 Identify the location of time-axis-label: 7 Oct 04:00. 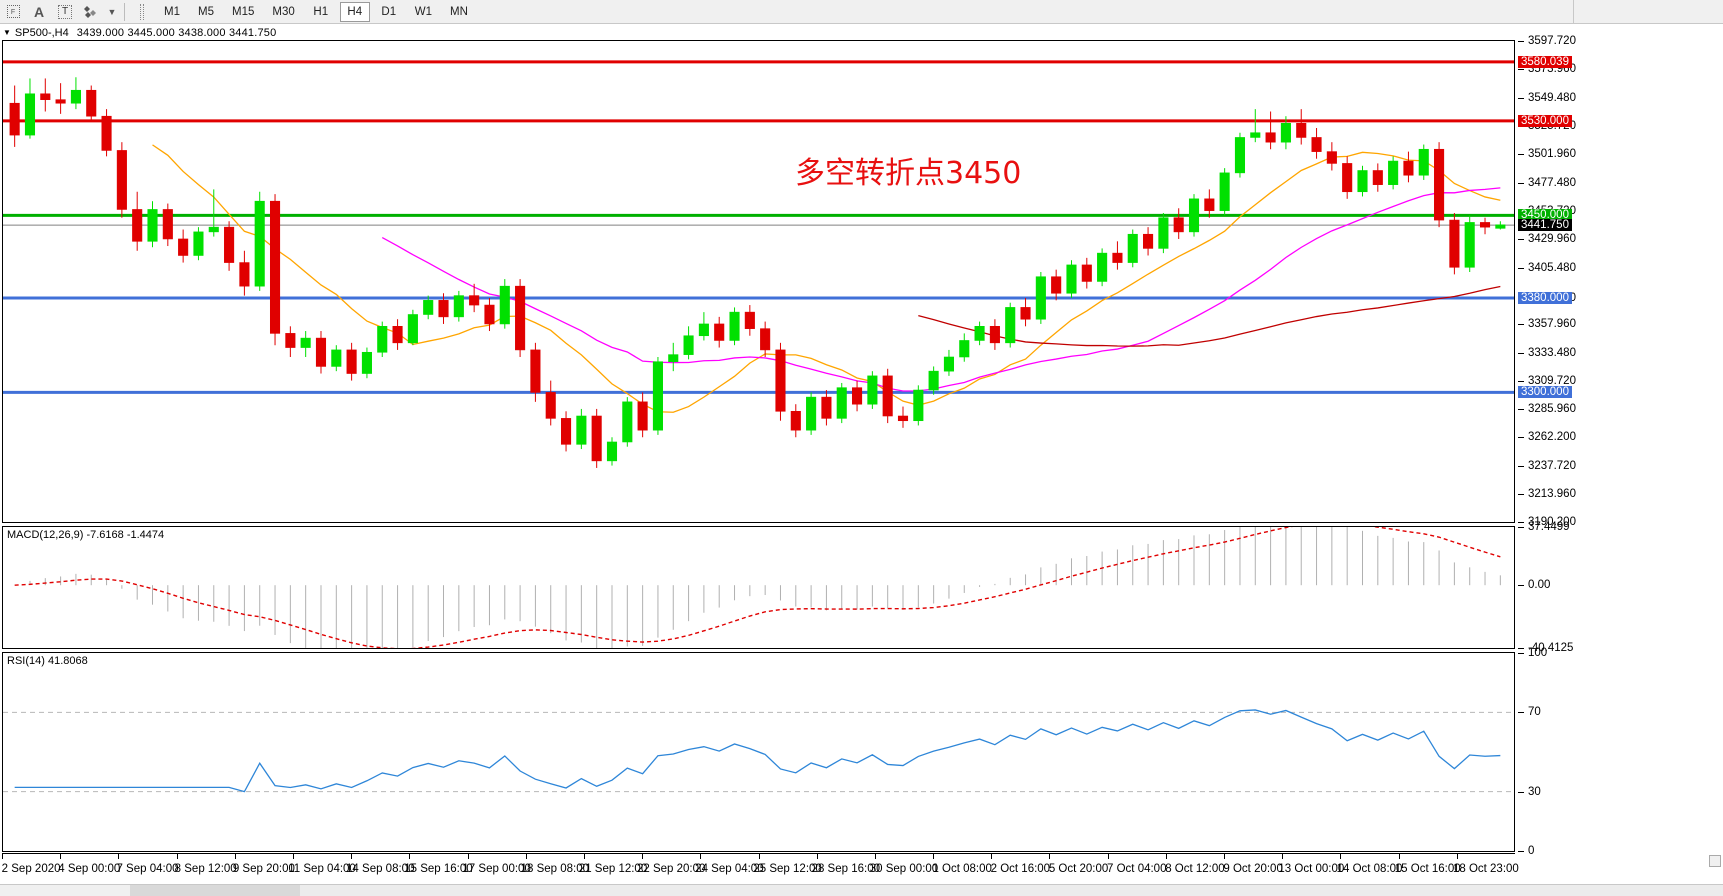
(1137, 869).